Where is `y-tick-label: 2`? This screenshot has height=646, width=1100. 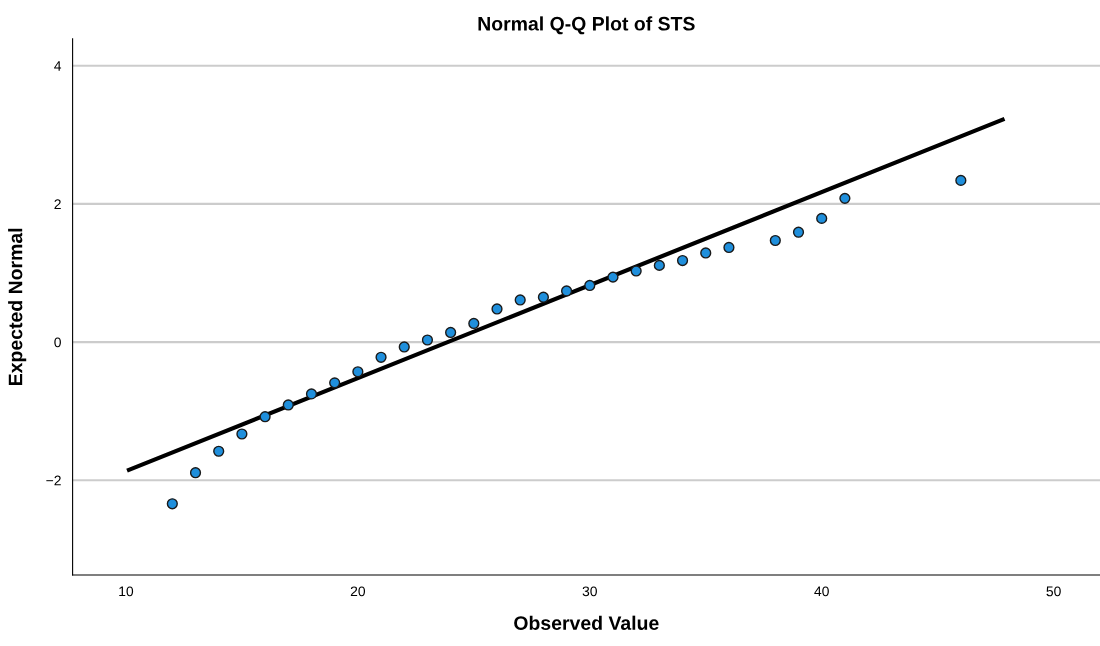
y-tick-label: 2 is located at coordinates (57, 204).